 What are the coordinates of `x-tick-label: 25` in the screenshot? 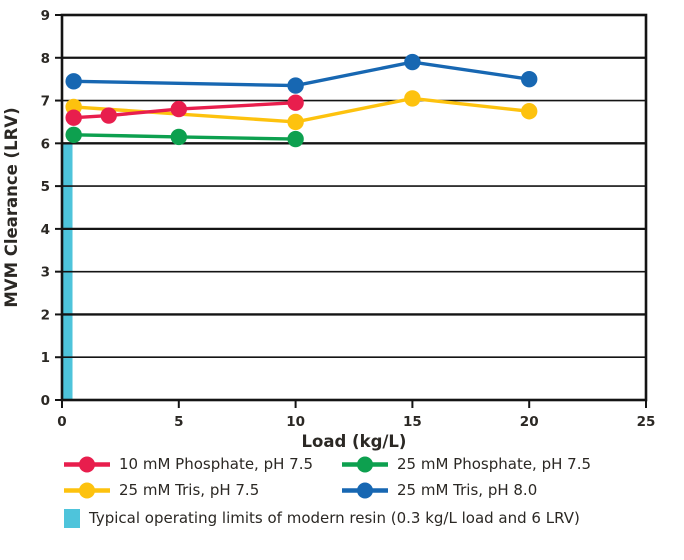 It's located at (646, 422).